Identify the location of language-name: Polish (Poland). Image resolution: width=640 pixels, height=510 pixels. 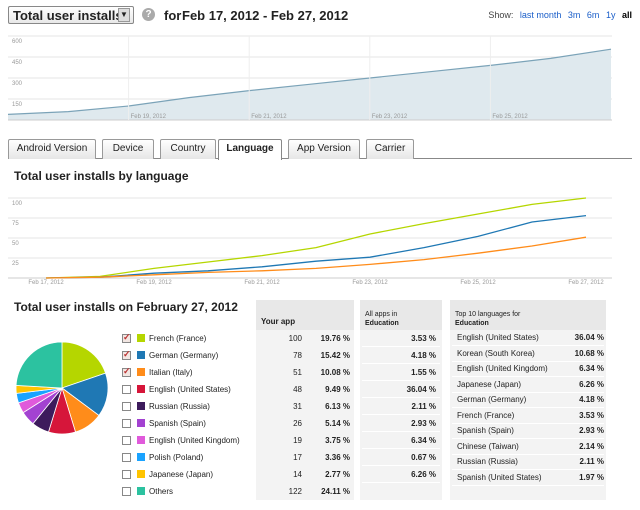
(176, 457).